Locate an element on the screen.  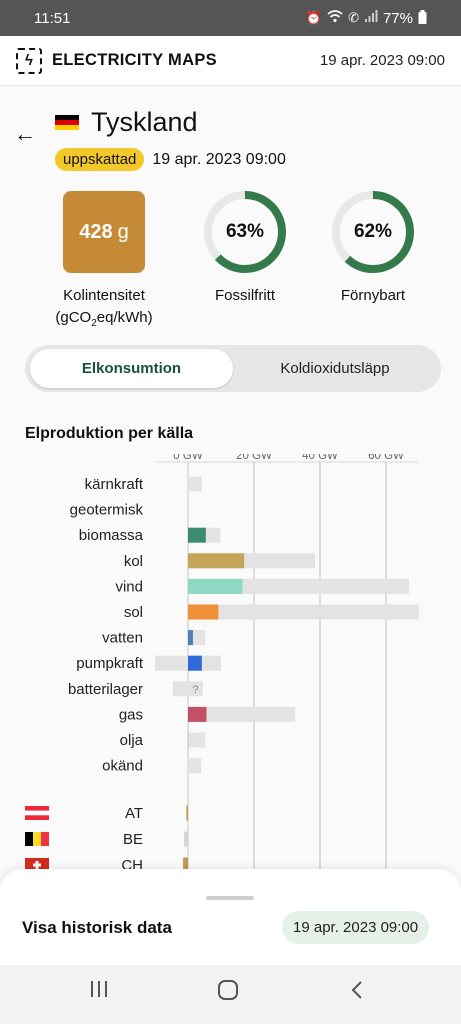
section-title: Elproduktion per källa is located at coordinates (109, 433).